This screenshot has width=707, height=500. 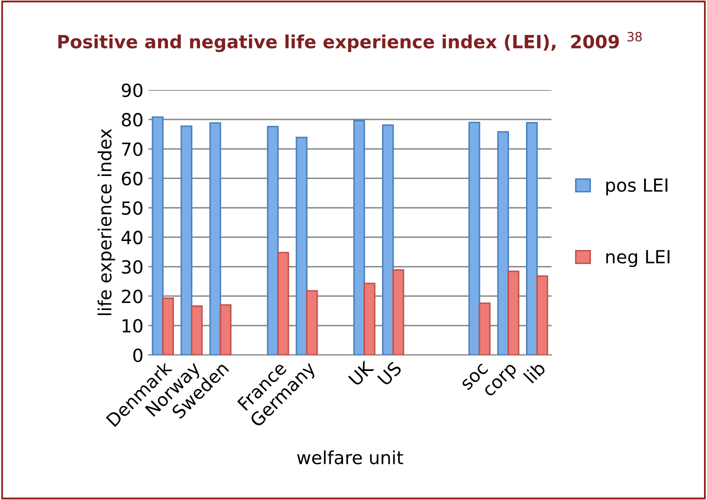 What do you see at coordinates (350, 42) in the screenshot?
I see `chart-title: Positive and negative life experience index (LEI), 2009 $^{38}$` at bounding box center [350, 42].